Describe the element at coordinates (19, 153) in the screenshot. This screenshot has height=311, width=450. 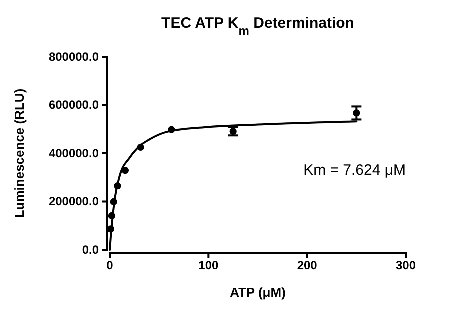
I see `y-axis-title: Luminescence (RLU)` at that location.